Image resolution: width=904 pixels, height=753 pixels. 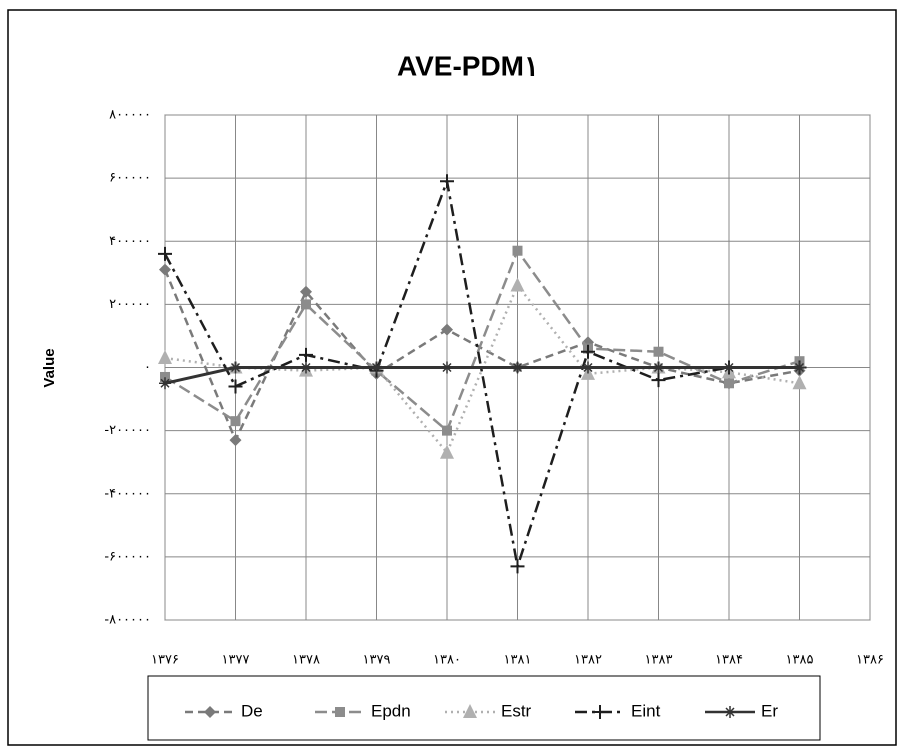 What do you see at coordinates (769, 710) in the screenshot?
I see `legend-label: Er` at bounding box center [769, 710].